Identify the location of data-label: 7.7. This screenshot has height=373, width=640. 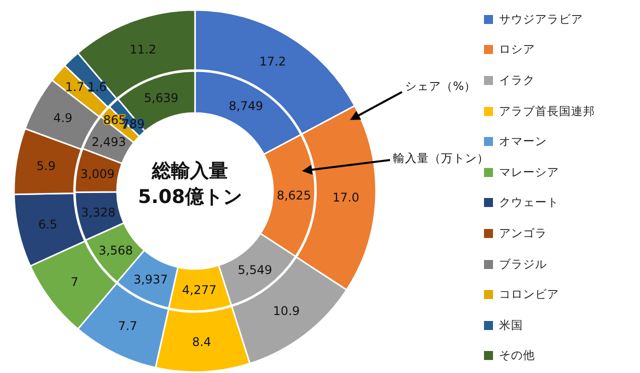
(128, 326).